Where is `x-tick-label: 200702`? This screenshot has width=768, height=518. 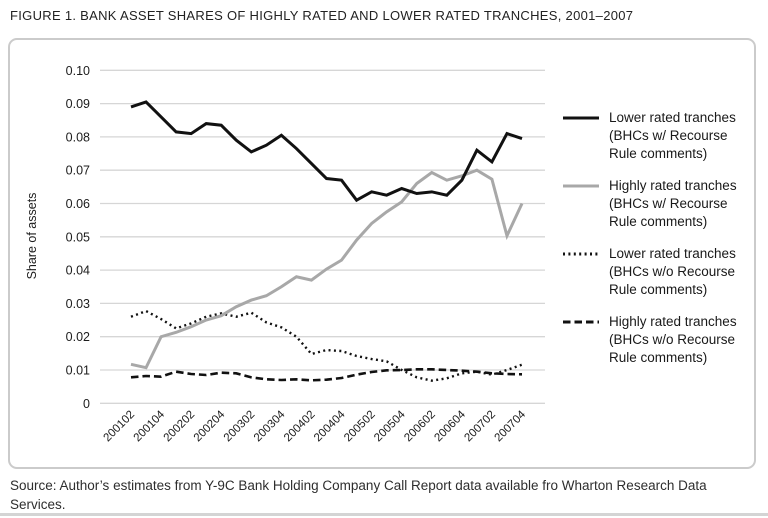
x-tick-label: 200702 is located at coordinates (480, 427).